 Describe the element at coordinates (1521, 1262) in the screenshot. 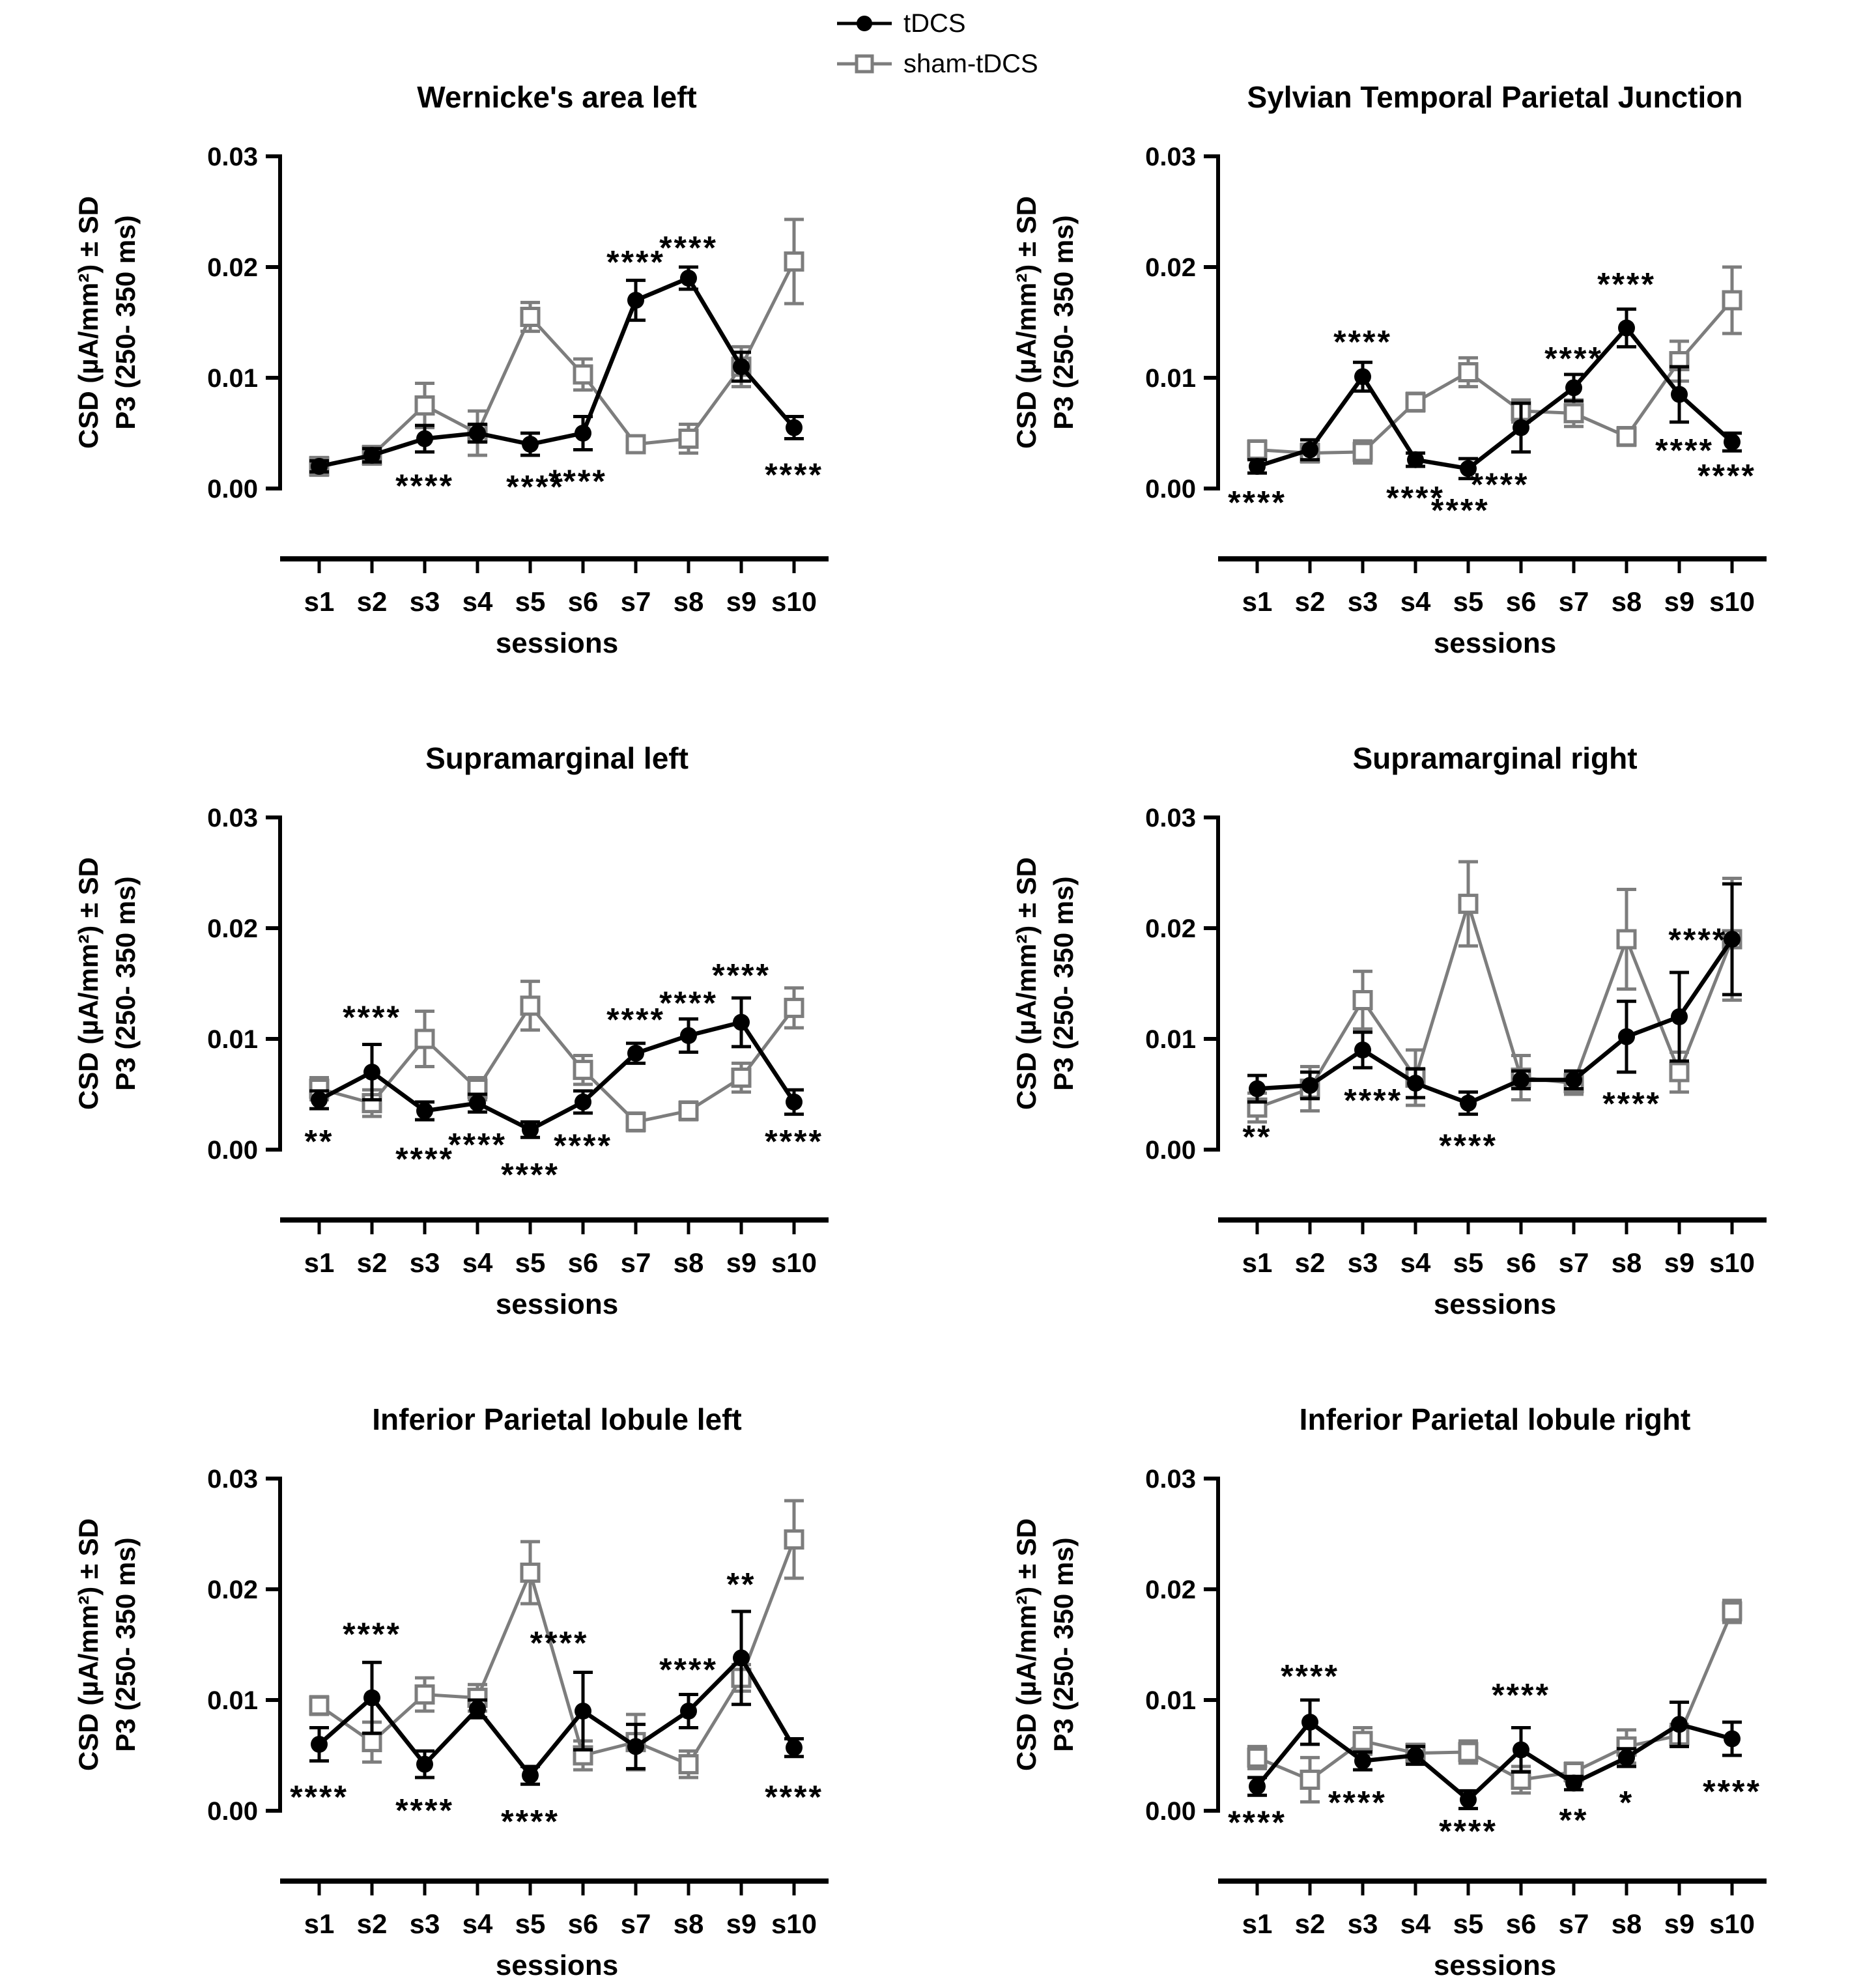

I see `x-tick-label: s6` at that location.